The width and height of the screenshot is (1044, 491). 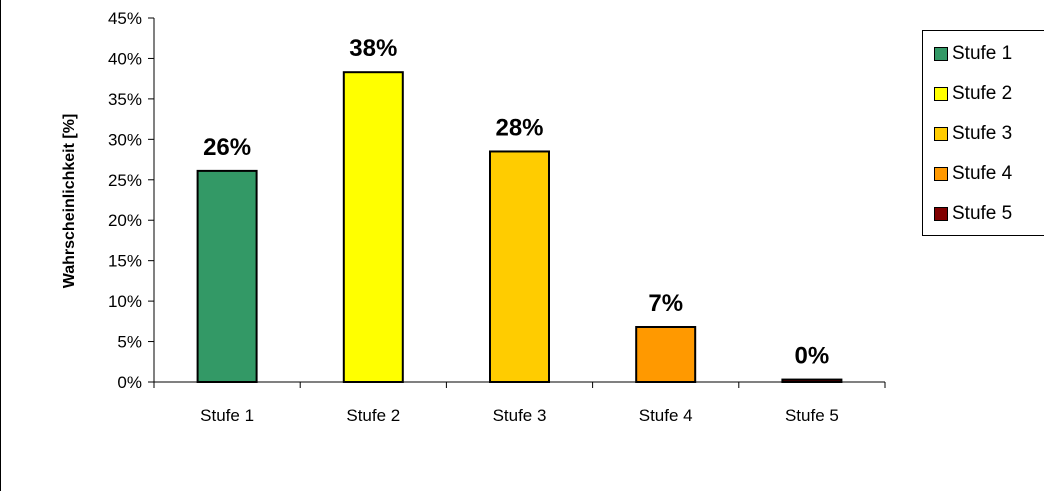 I want to click on x-tick-label: Stufe 1, so click(x=227, y=415).